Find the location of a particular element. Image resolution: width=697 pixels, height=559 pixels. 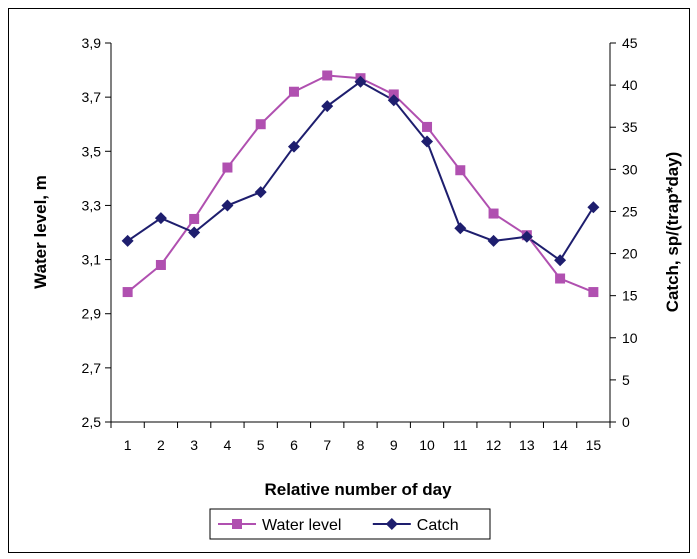

legend: Water level Catch is located at coordinates (350, 524).